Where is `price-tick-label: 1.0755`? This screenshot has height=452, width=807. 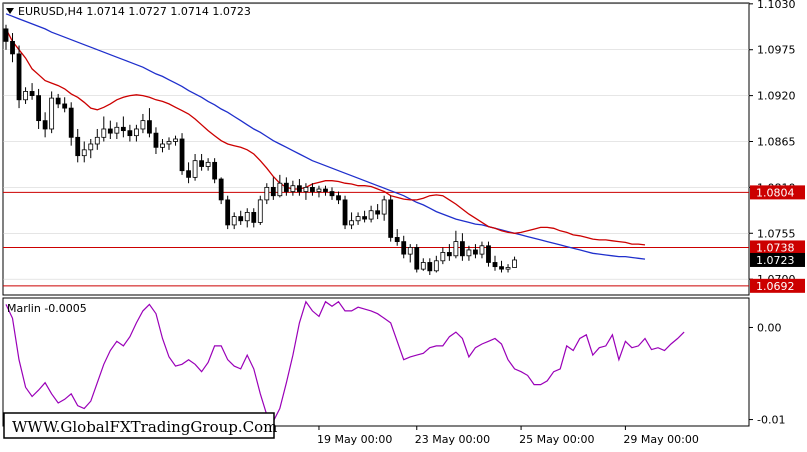
price-tick-label: 1.0755 is located at coordinates (776, 233).